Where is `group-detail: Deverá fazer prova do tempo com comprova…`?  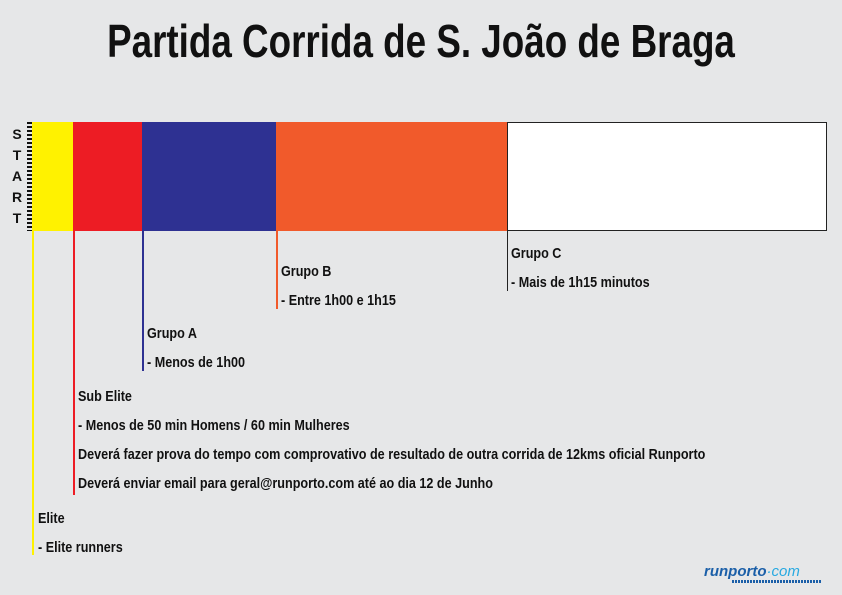 group-detail: Deverá fazer prova do tempo com comprova… is located at coordinates (392, 454).